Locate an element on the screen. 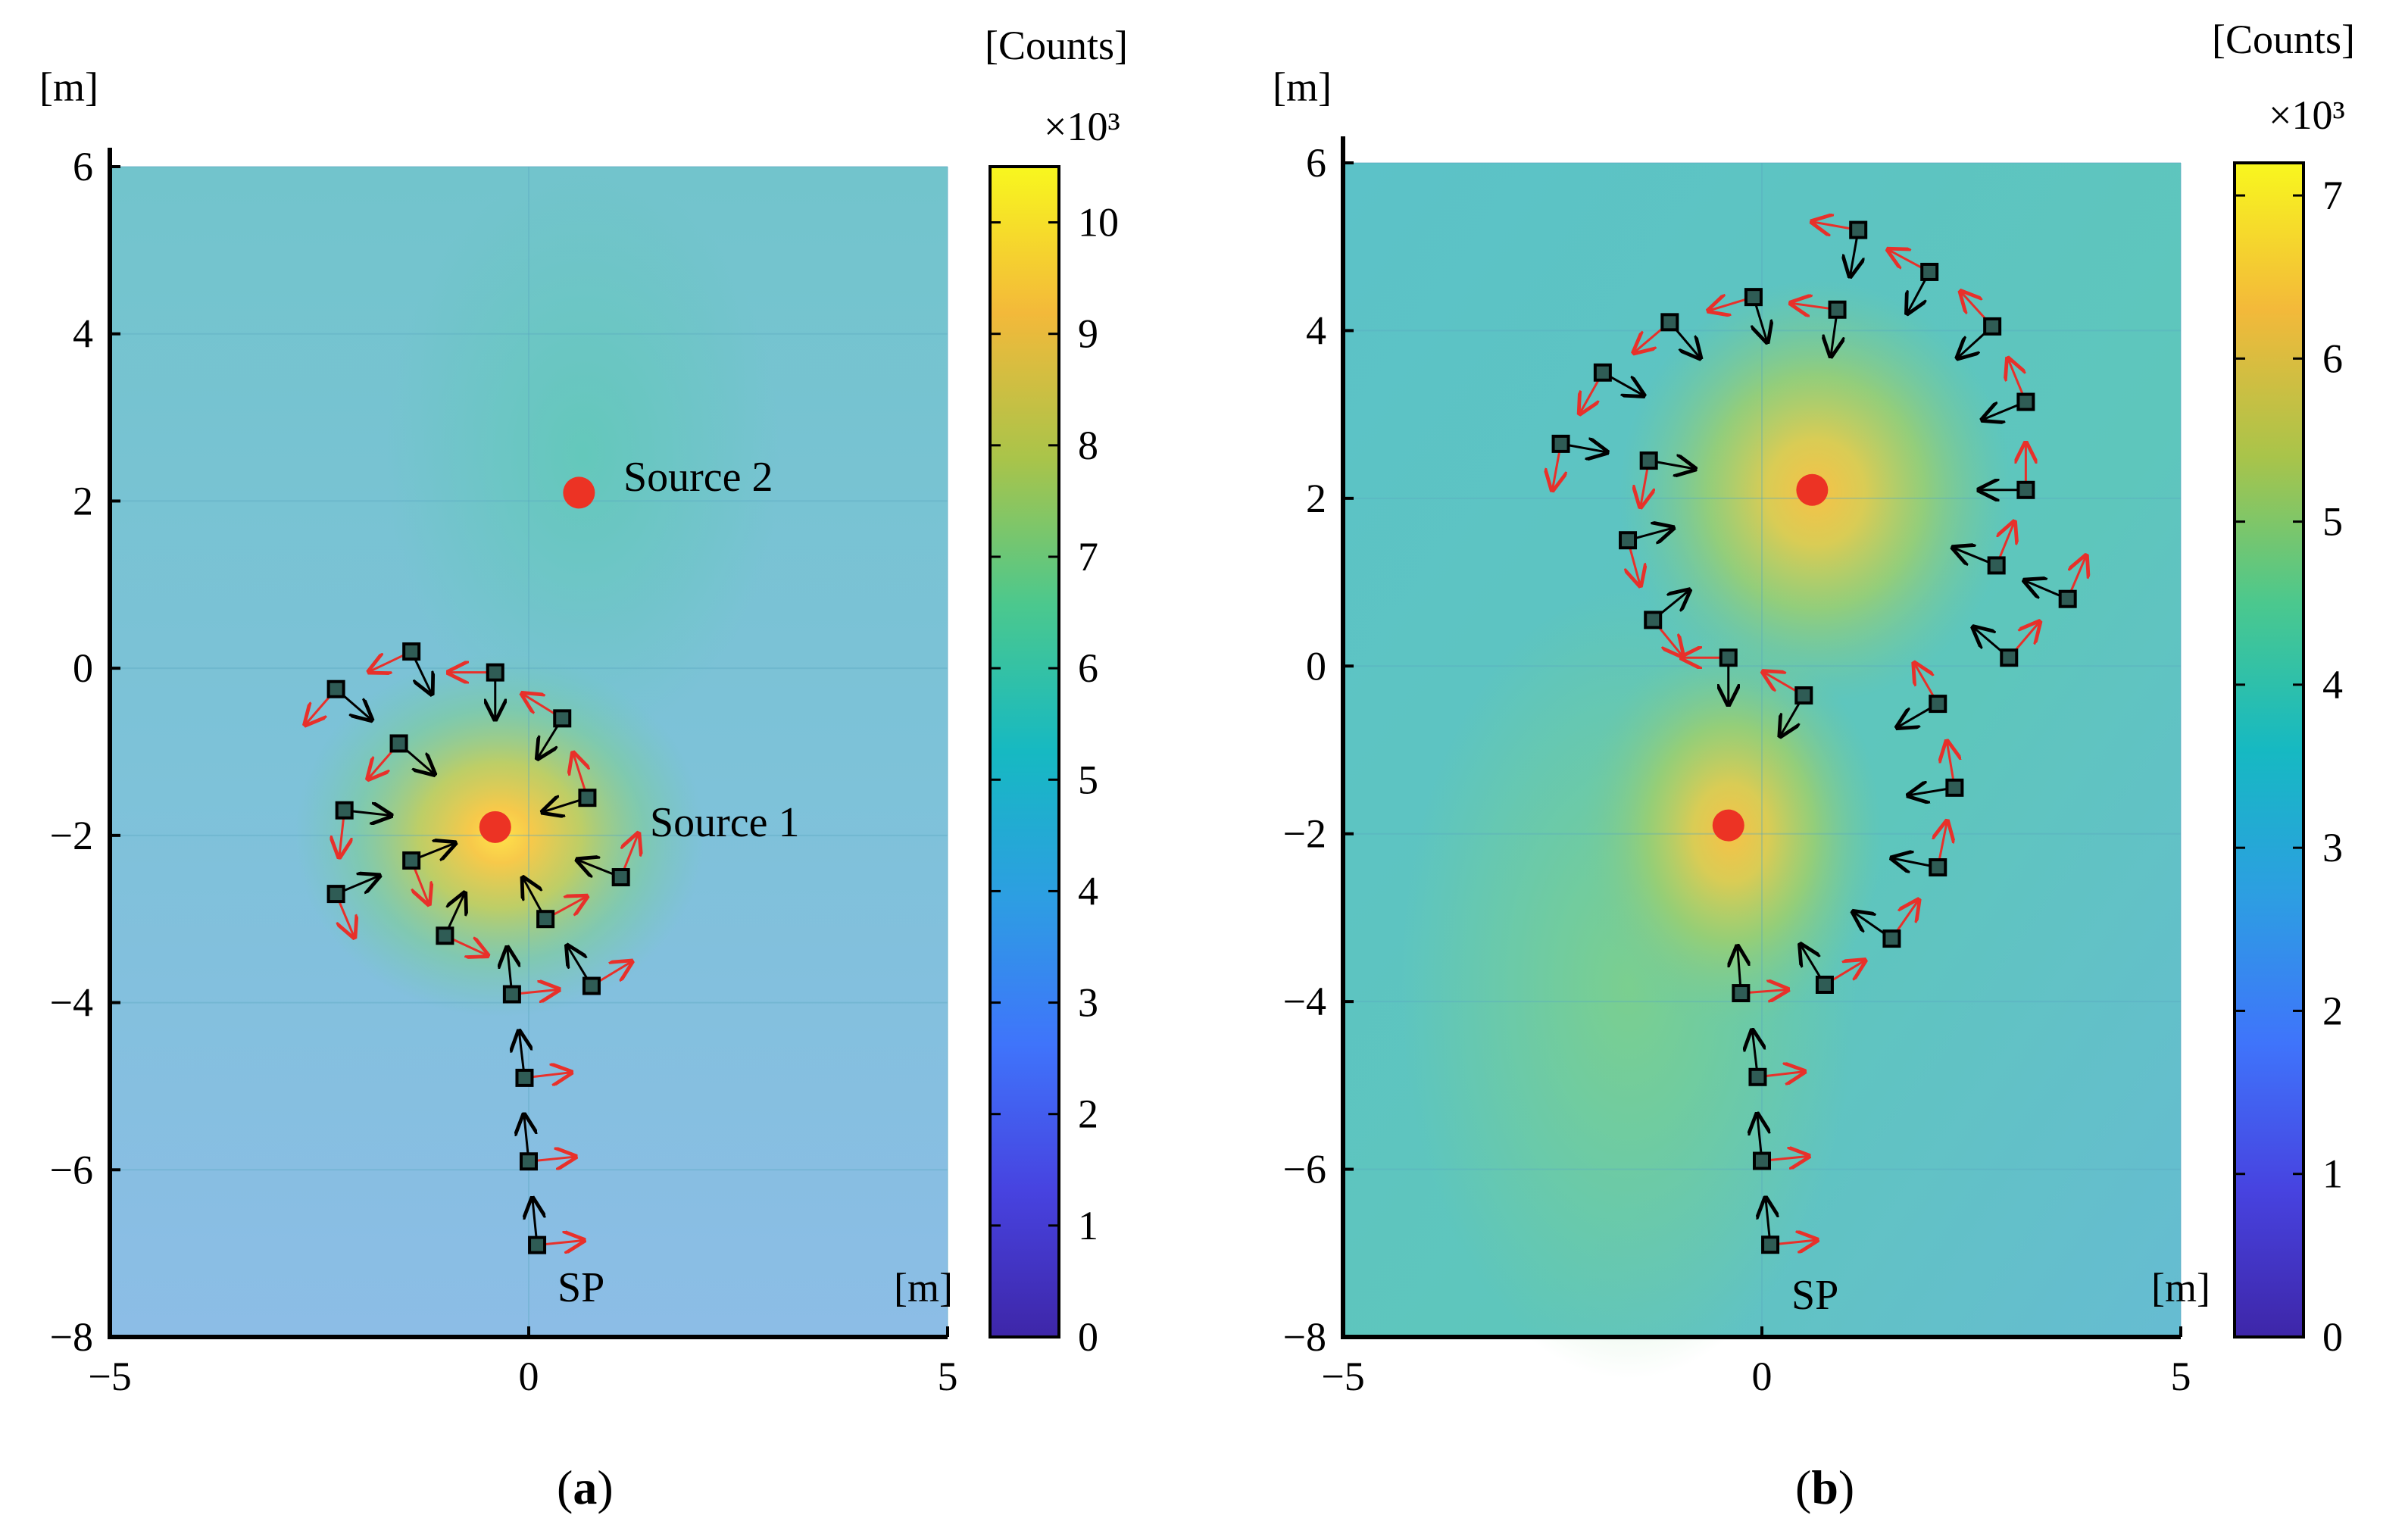 The width and height of the screenshot is (2405, 1540). sp-label-a: SP is located at coordinates (581, 1287).